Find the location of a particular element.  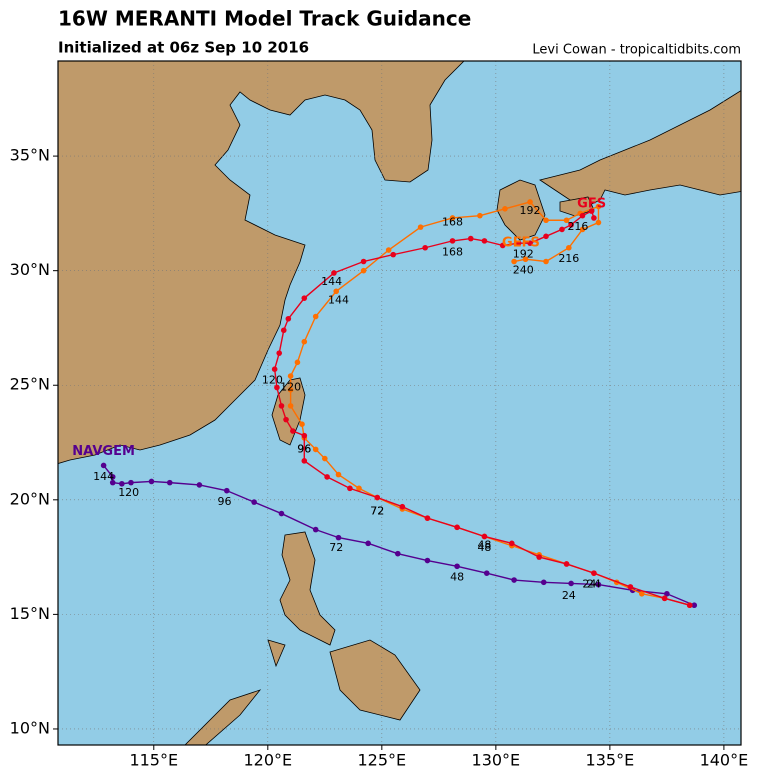

model-name: GEFS is located at coordinates (521, 243).